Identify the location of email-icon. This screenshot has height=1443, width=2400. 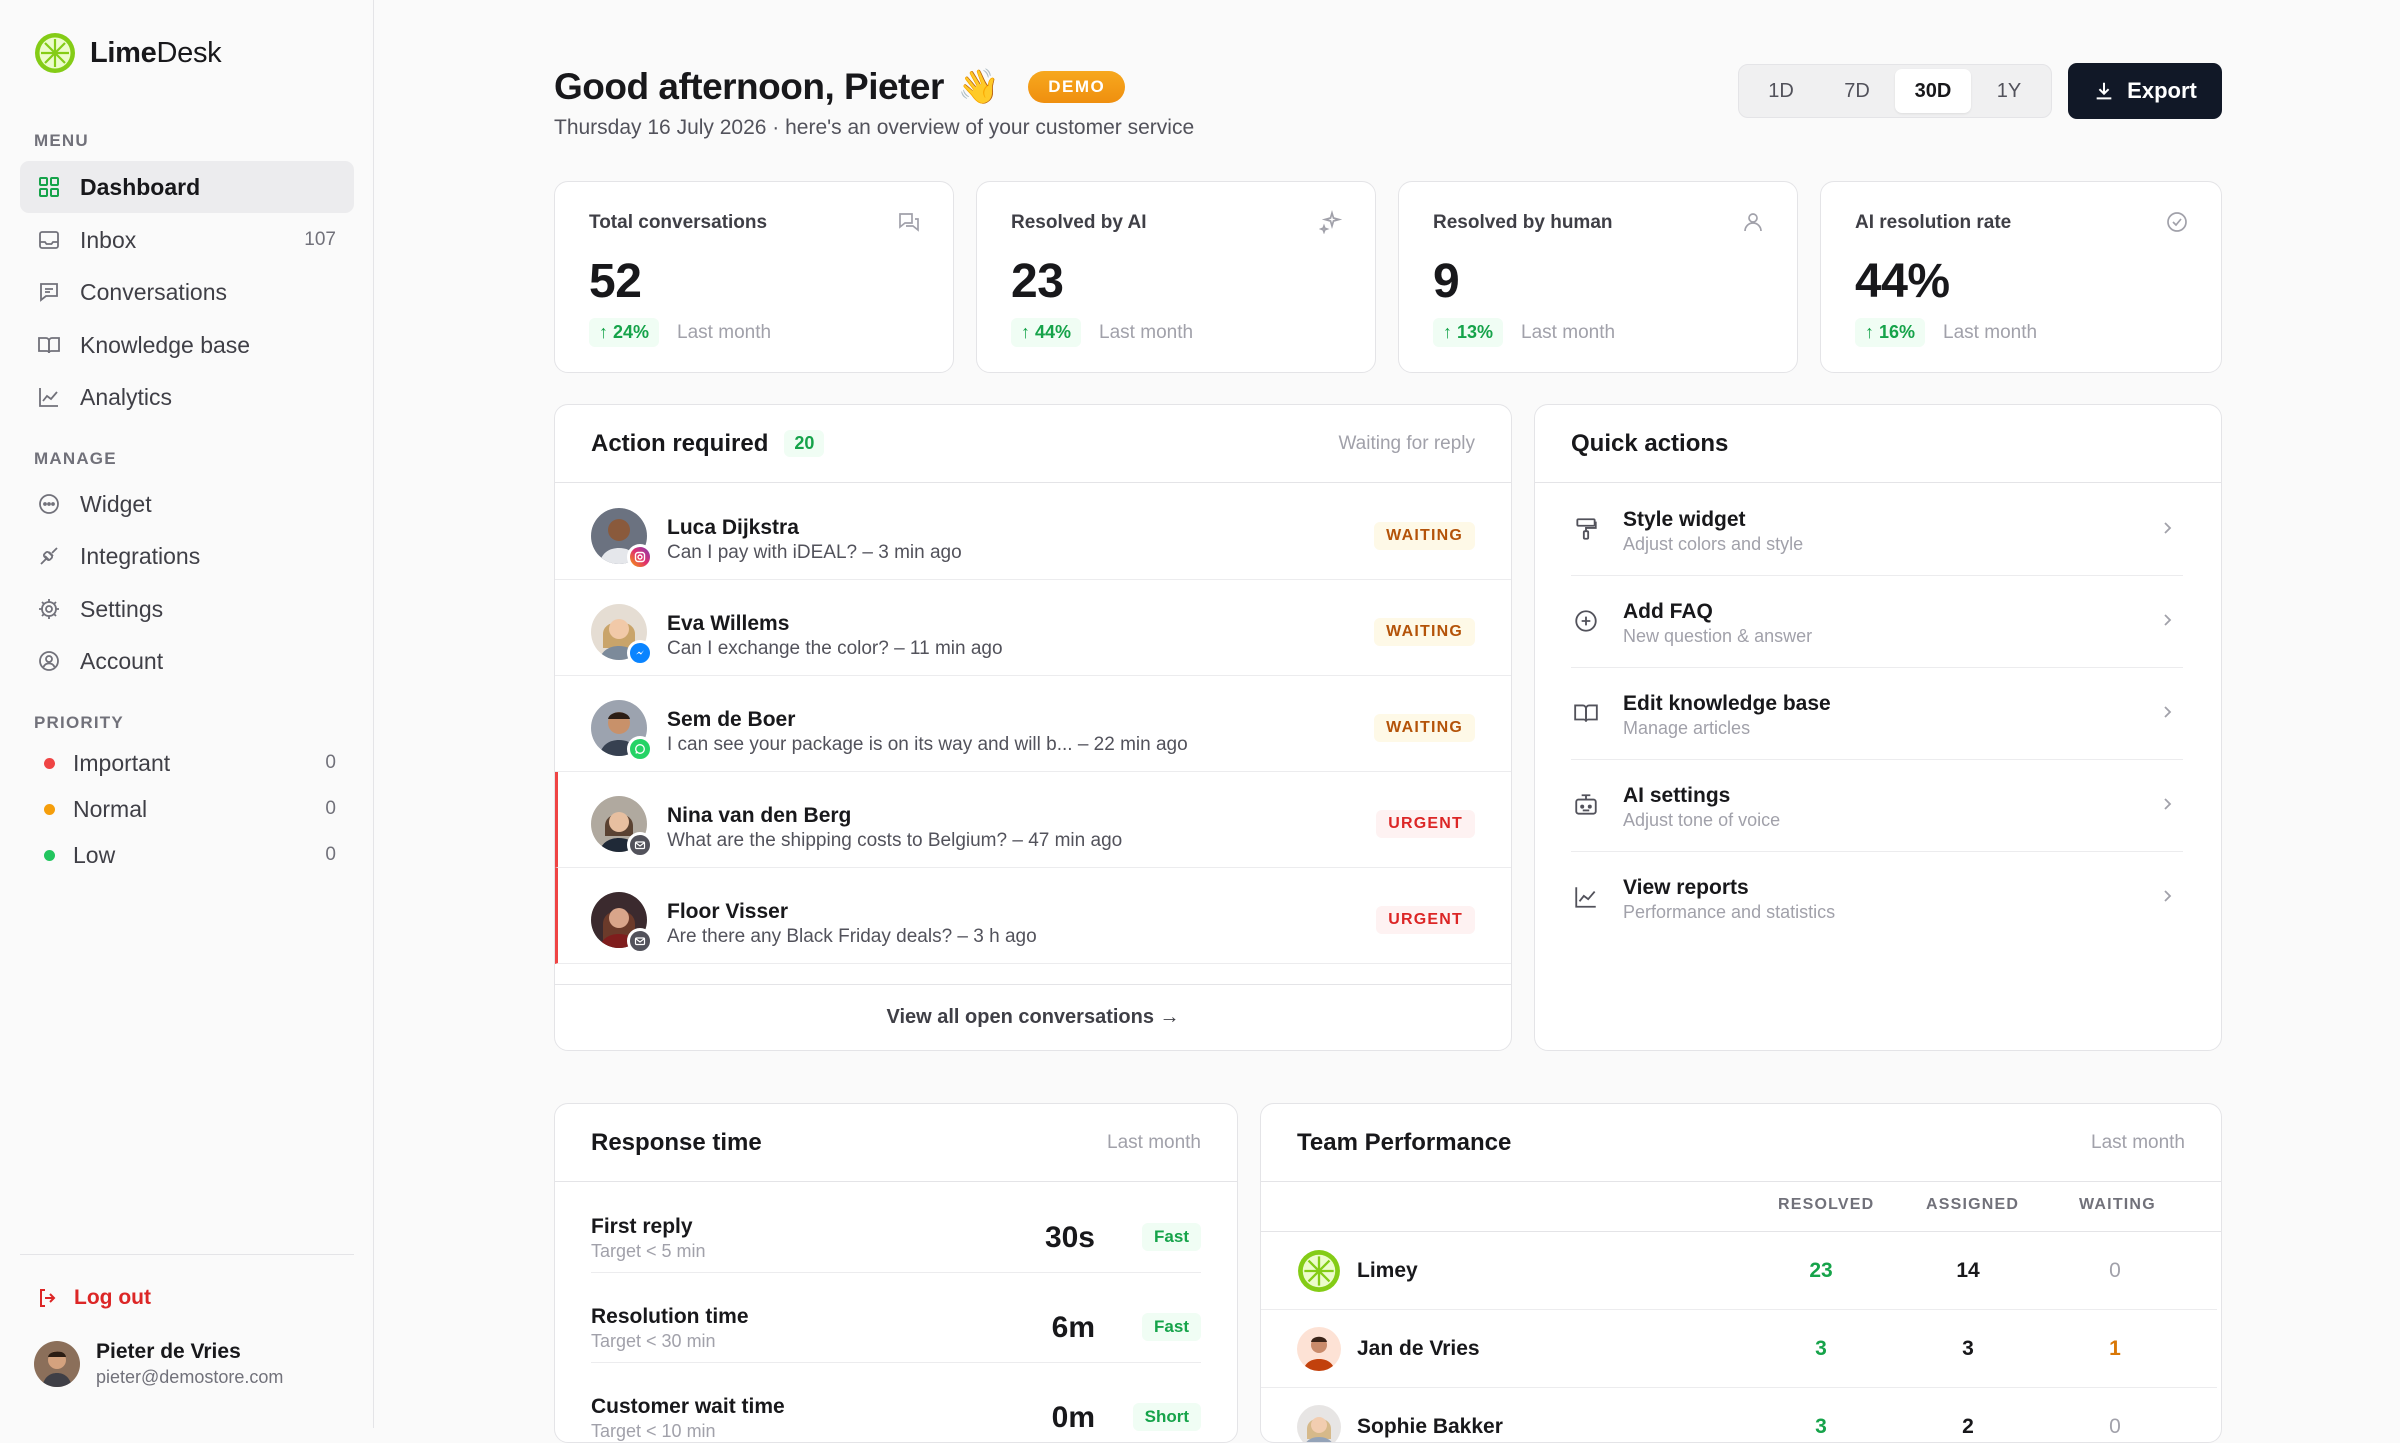
(640, 941).